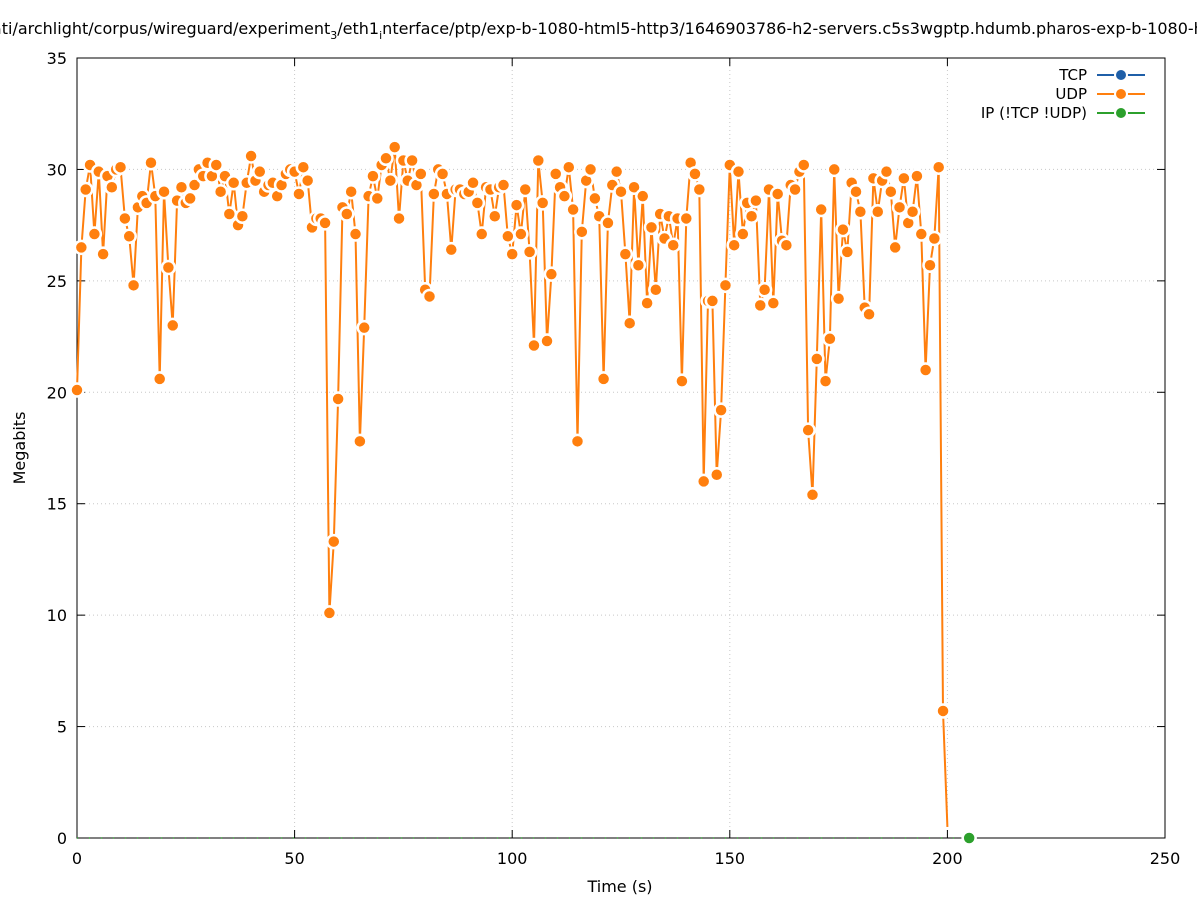 This screenshot has height=900, width=1197. I want to click on x-tick-label: 100, so click(512, 858).